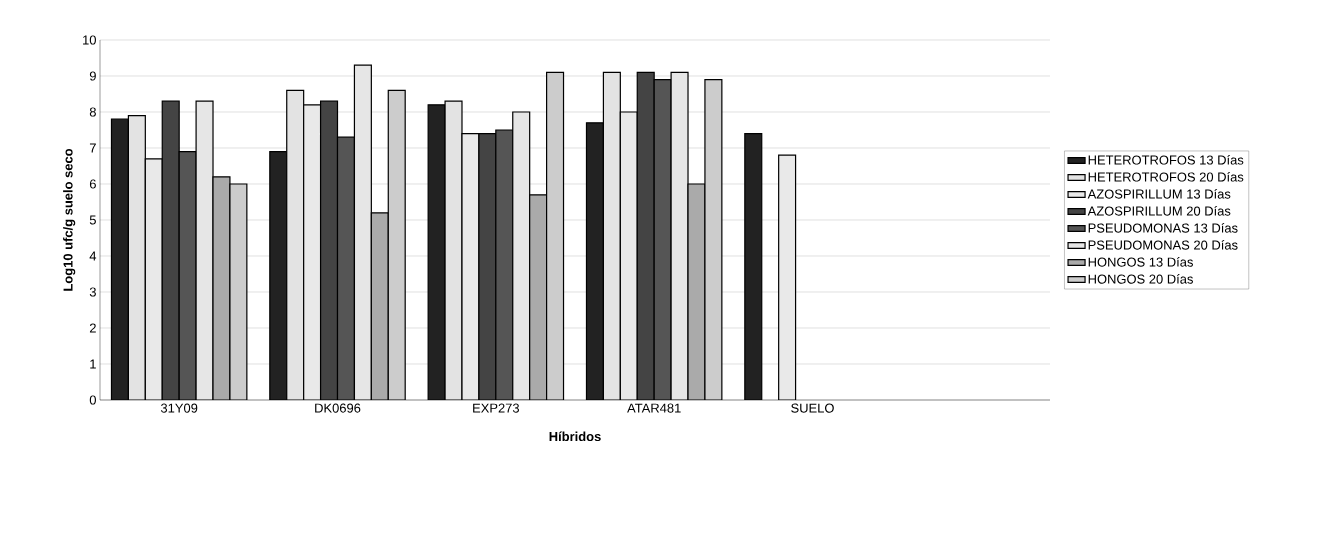 The width and height of the screenshot is (1341, 539). Describe the element at coordinates (1140, 262) in the screenshot. I see `legend-label: HONGOS 13 Días` at that location.